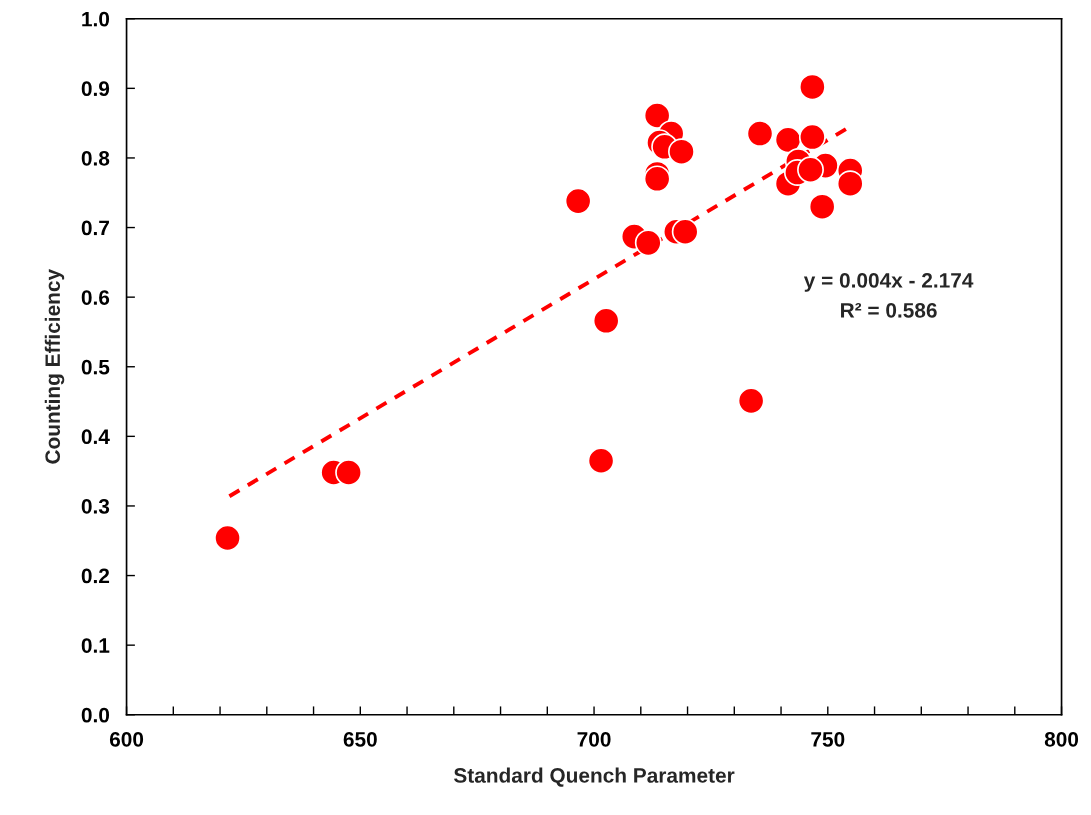 The height and width of the screenshot is (815, 1091). What do you see at coordinates (95, 715) in the screenshot?
I see `y-tick-label: 0.0` at bounding box center [95, 715].